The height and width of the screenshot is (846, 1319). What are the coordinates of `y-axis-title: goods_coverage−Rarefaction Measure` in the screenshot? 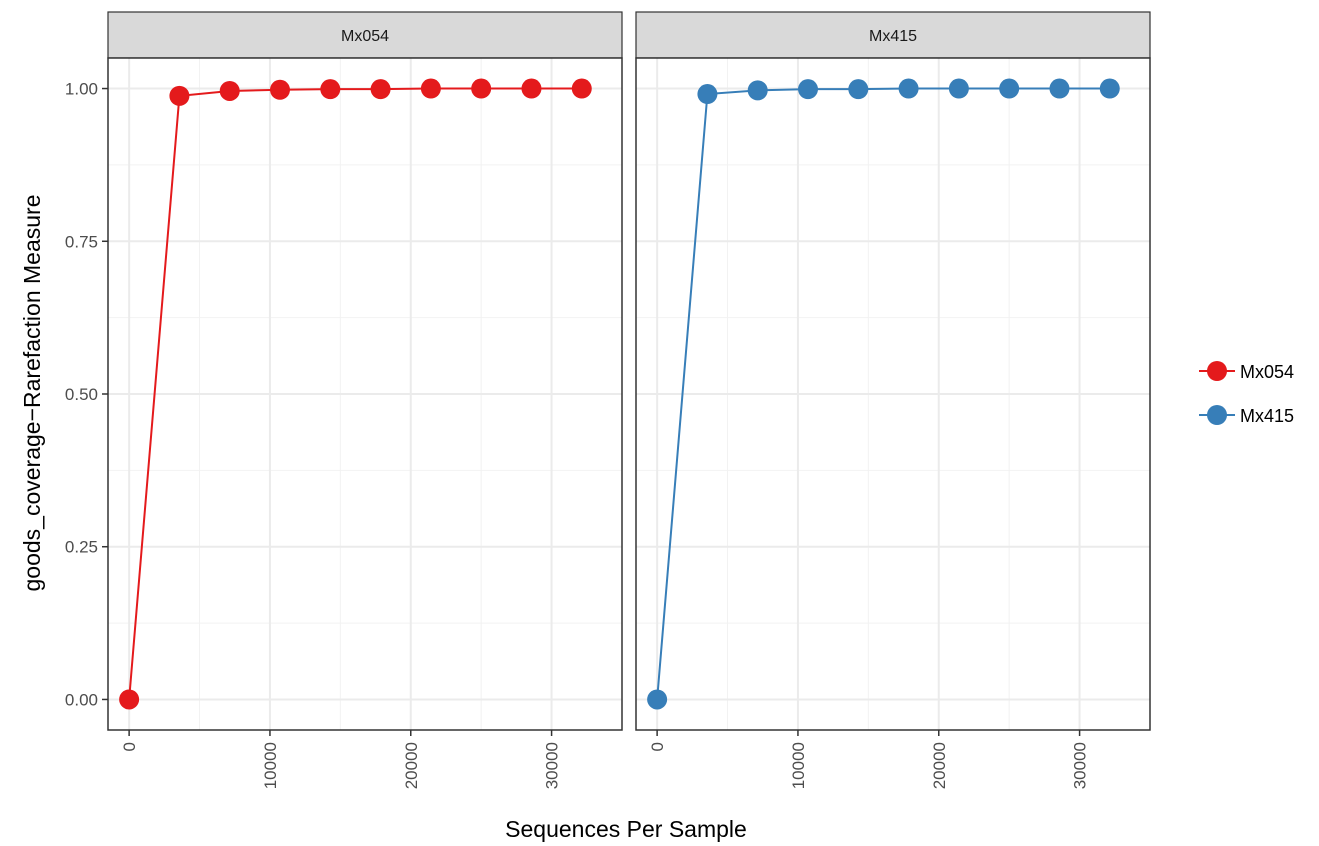 It's located at (32, 393).